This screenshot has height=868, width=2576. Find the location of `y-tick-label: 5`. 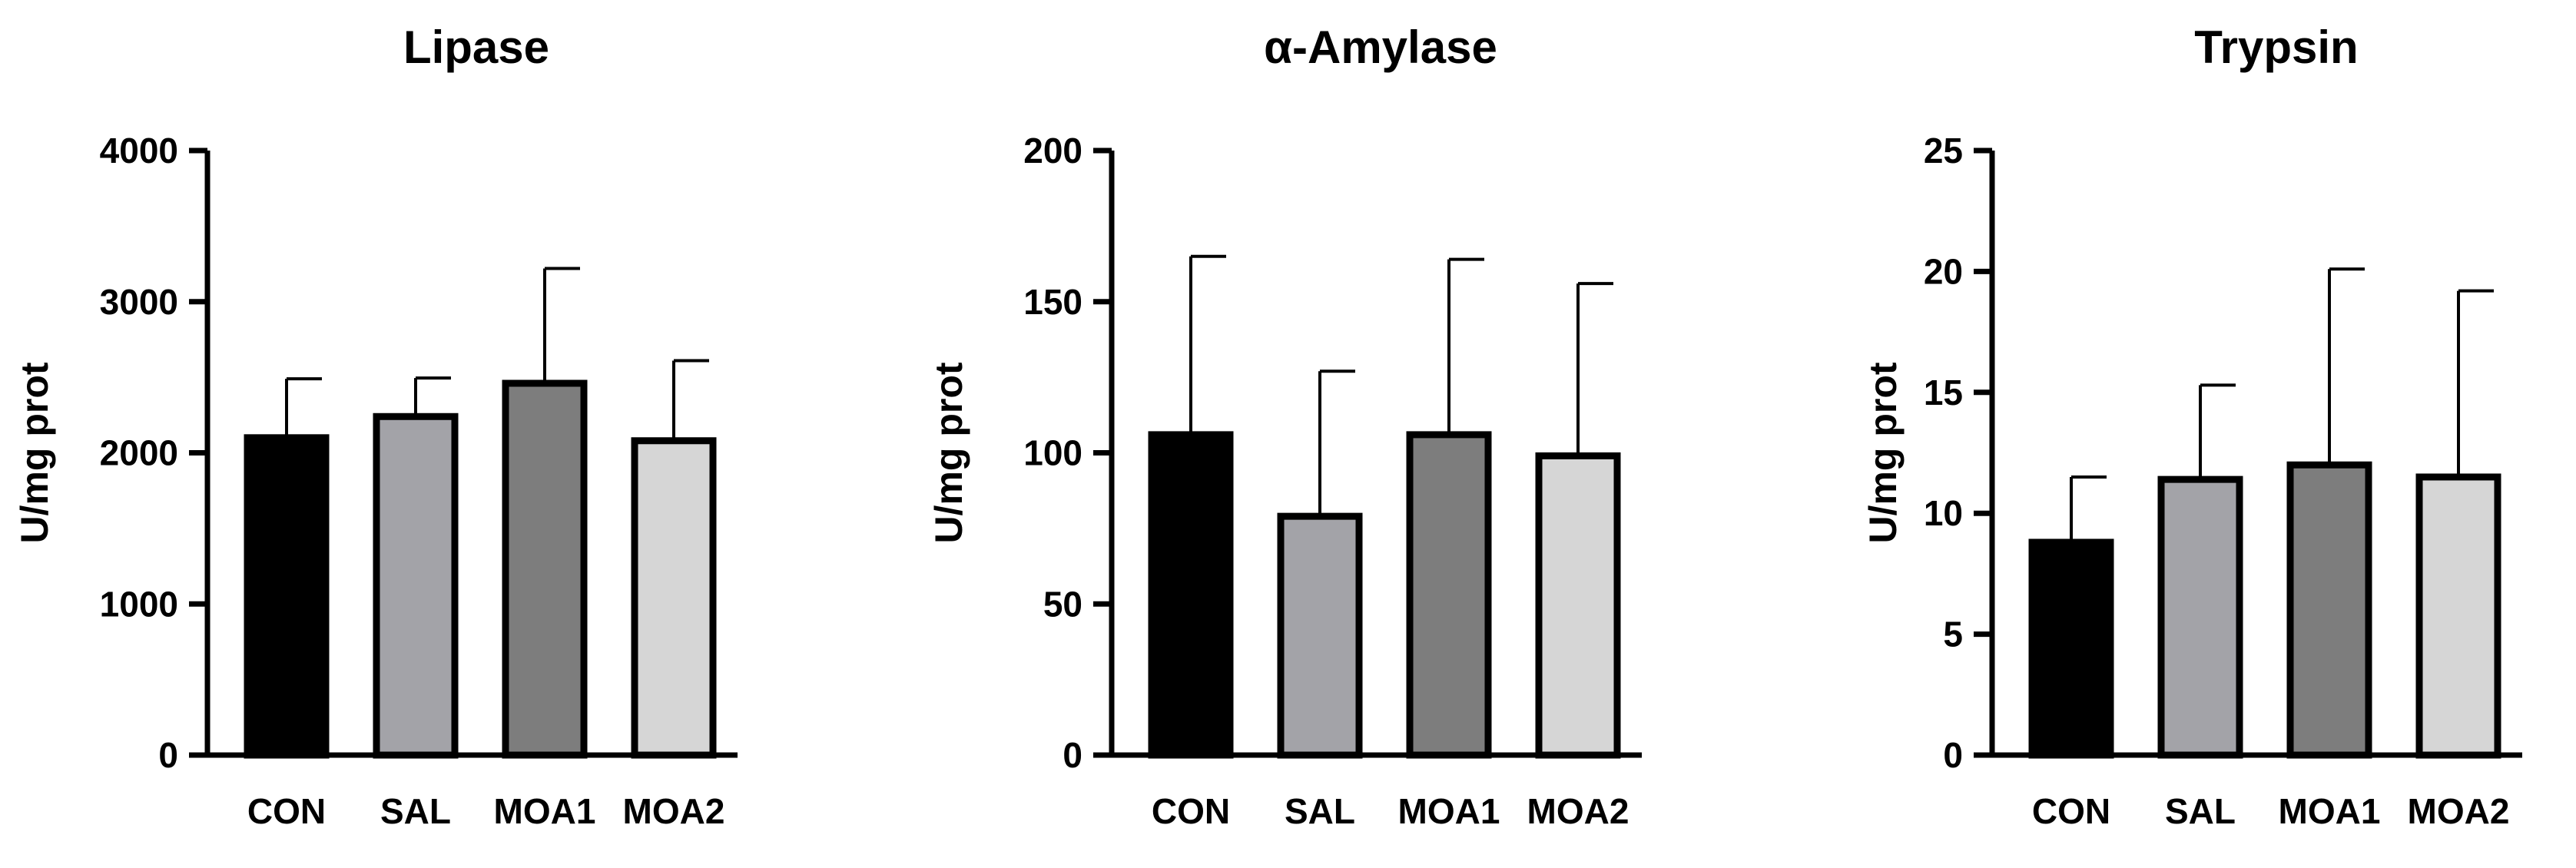

y-tick-label: 5 is located at coordinates (1953, 635).